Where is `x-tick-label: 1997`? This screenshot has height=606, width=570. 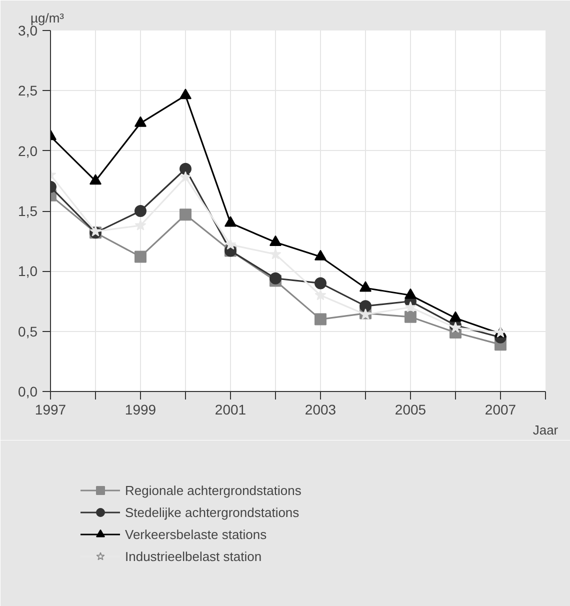 x-tick-label: 1997 is located at coordinates (50, 410).